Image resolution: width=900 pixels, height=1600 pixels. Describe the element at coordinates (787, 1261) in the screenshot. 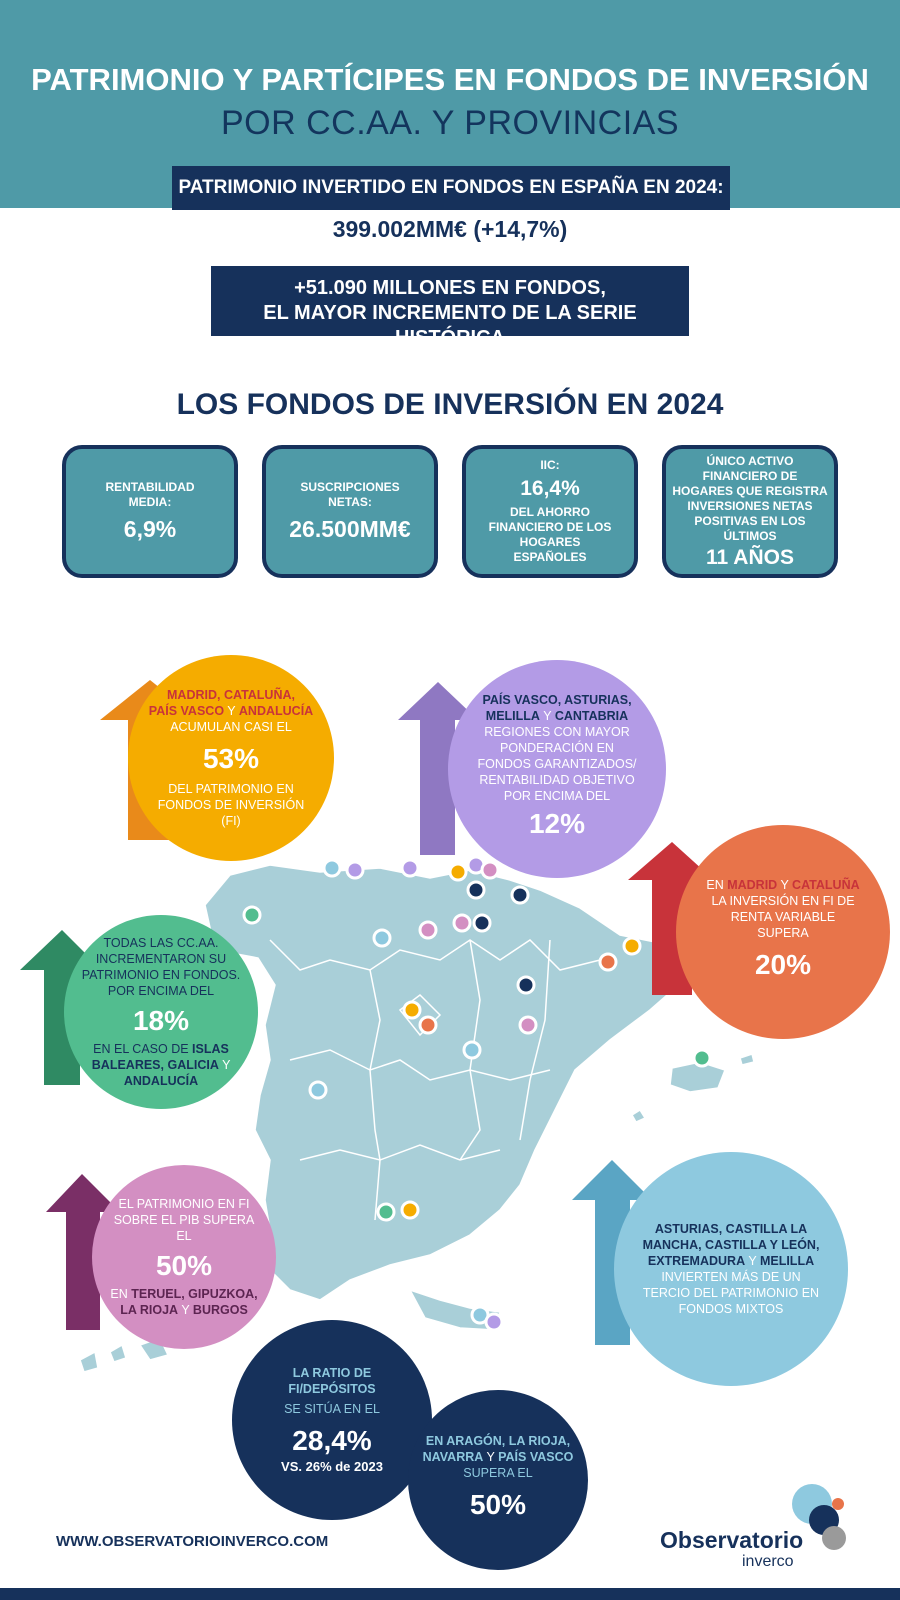

I see `bubble-mixtos-region-b: MELILLA` at that location.